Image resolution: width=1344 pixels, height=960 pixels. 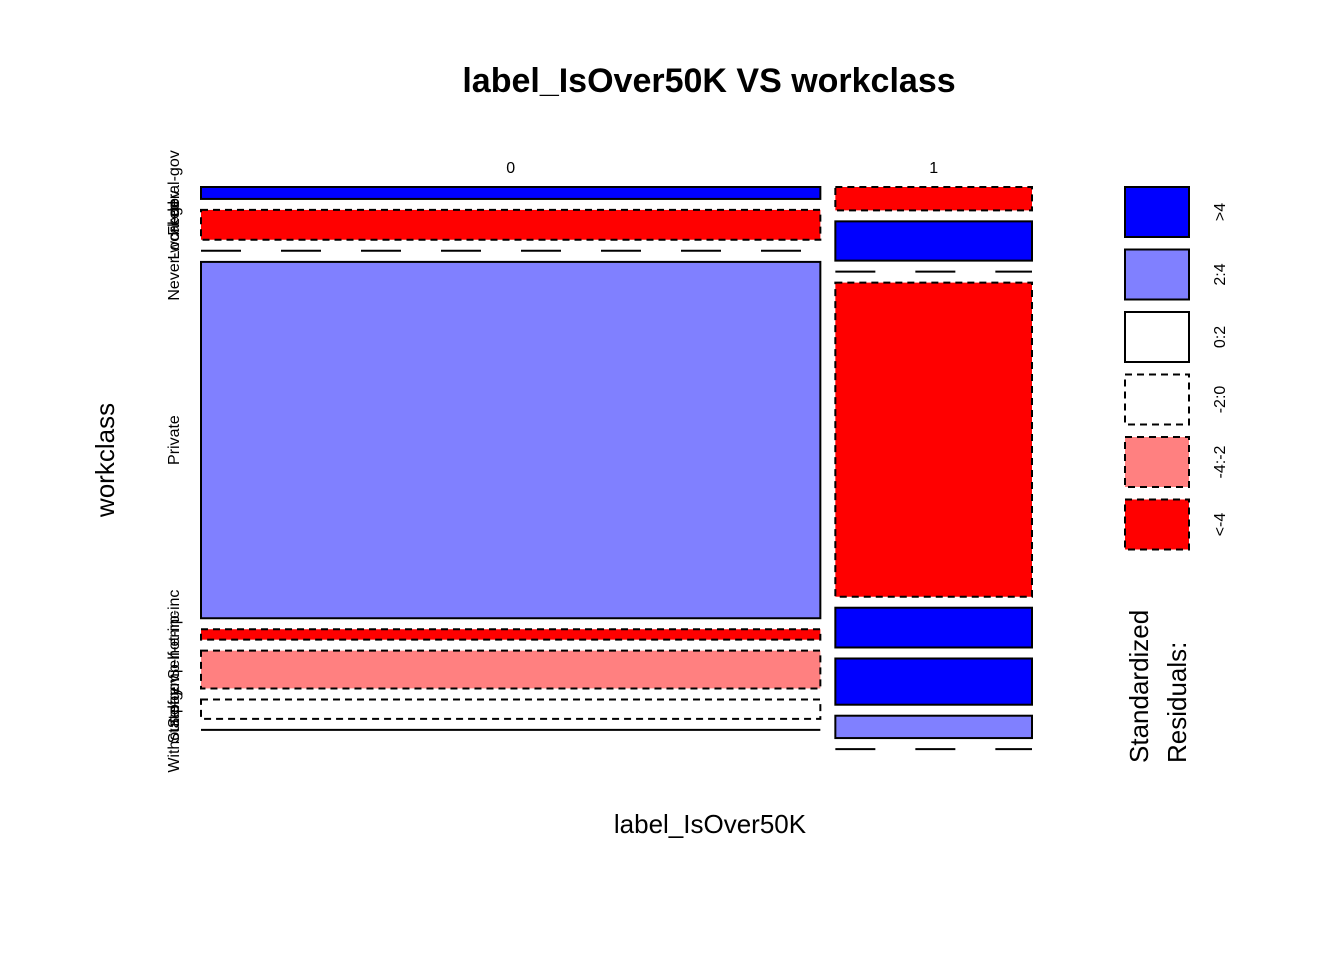 I want to click on x-axis-title: label_IsOver50K, so click(x=710, y=824).